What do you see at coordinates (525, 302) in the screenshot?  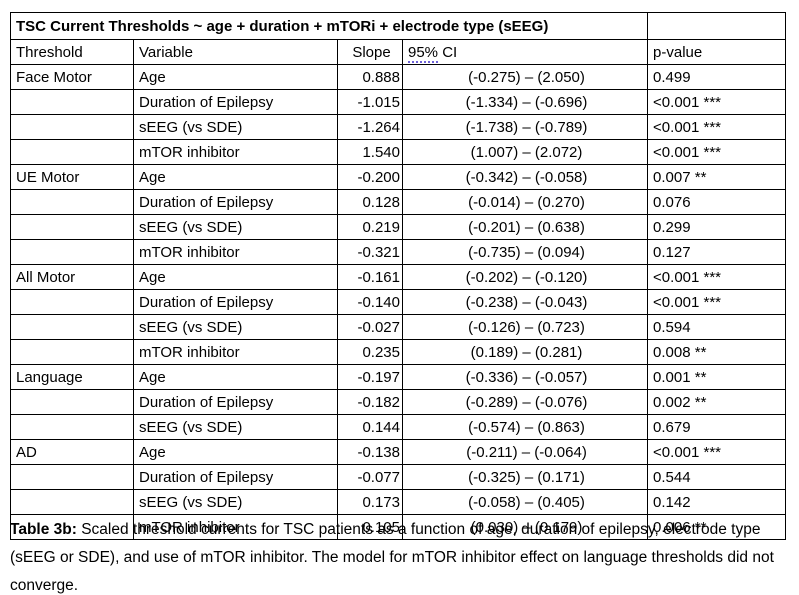 I see `ci-cell: (-0.238) – (-0.043)` at bounding box center [525, 302].